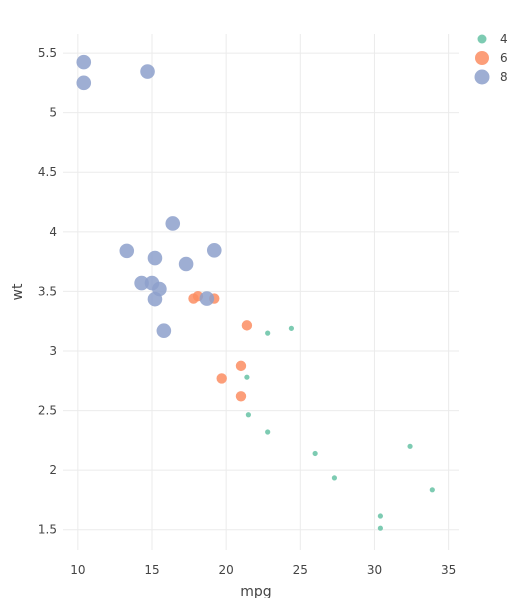  Describe the element at coordinates (18, 291) in the screenshot. I see `y-axis-title: wt` at that location.